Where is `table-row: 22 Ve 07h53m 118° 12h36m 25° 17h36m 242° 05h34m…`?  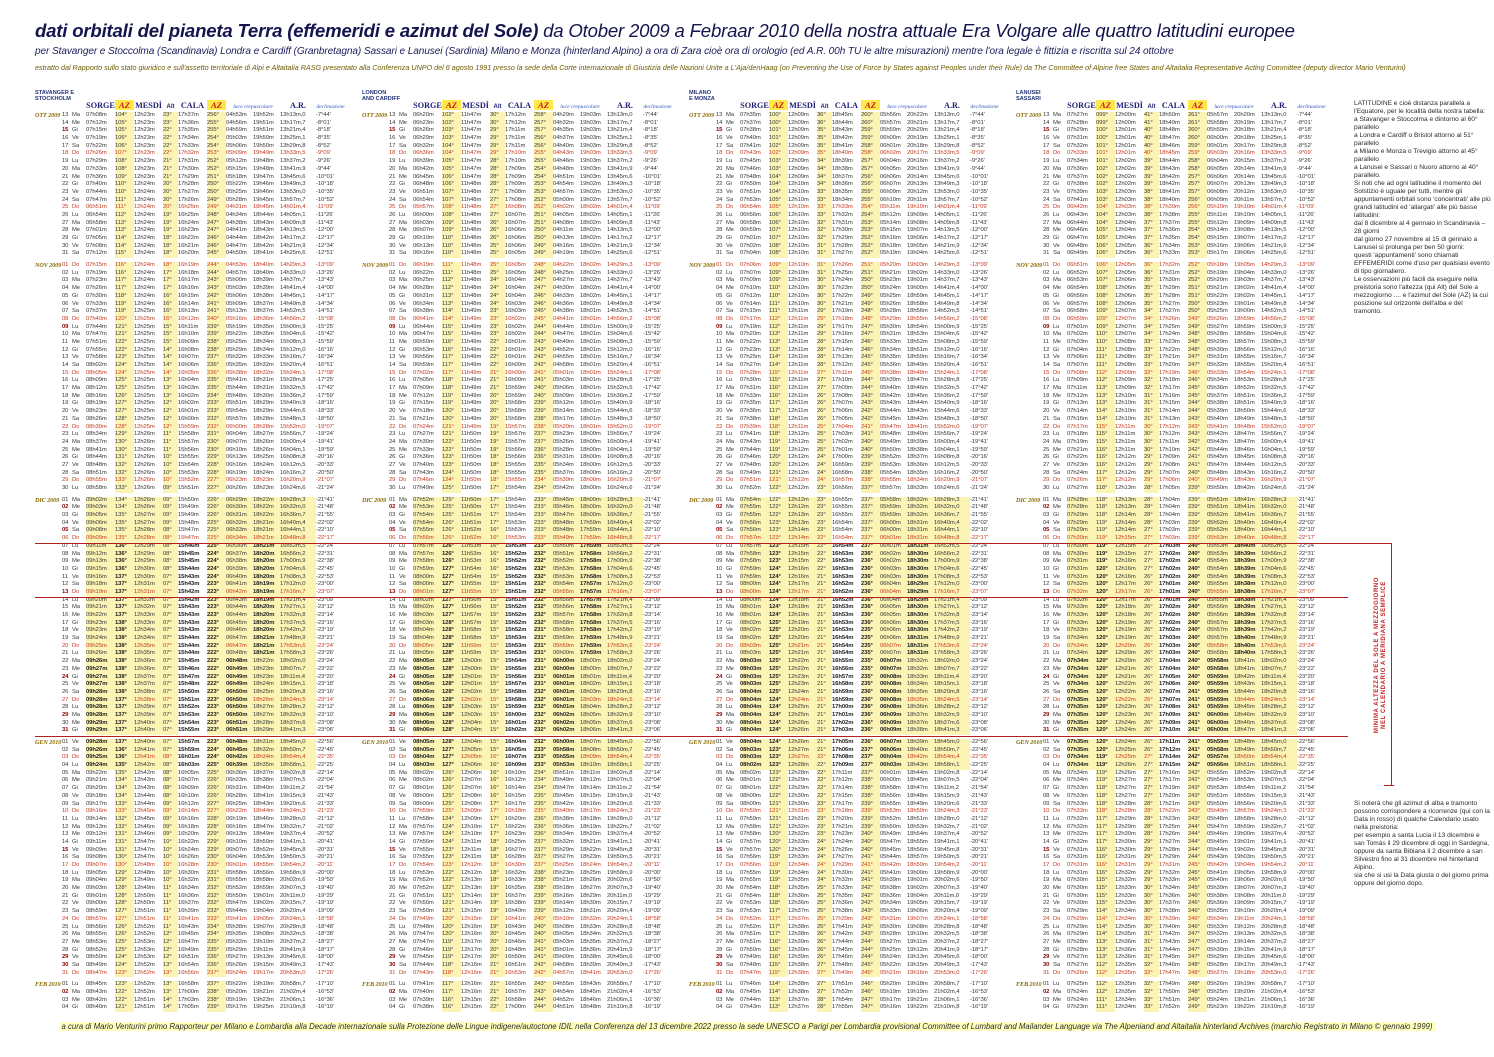 table-row: 22 Ve 07h53m 118° 12h36m 25° 17h36m 242° 05h34m… is located at coordinates (852, 904).